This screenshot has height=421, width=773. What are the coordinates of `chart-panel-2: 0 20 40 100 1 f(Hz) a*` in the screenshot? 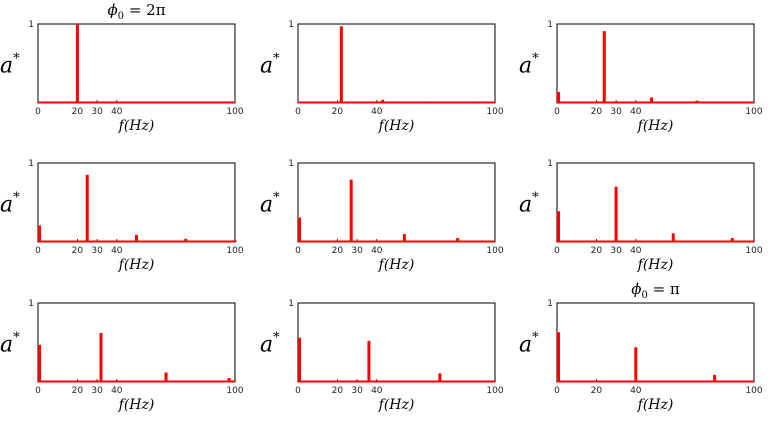 It's located at (382, 77).